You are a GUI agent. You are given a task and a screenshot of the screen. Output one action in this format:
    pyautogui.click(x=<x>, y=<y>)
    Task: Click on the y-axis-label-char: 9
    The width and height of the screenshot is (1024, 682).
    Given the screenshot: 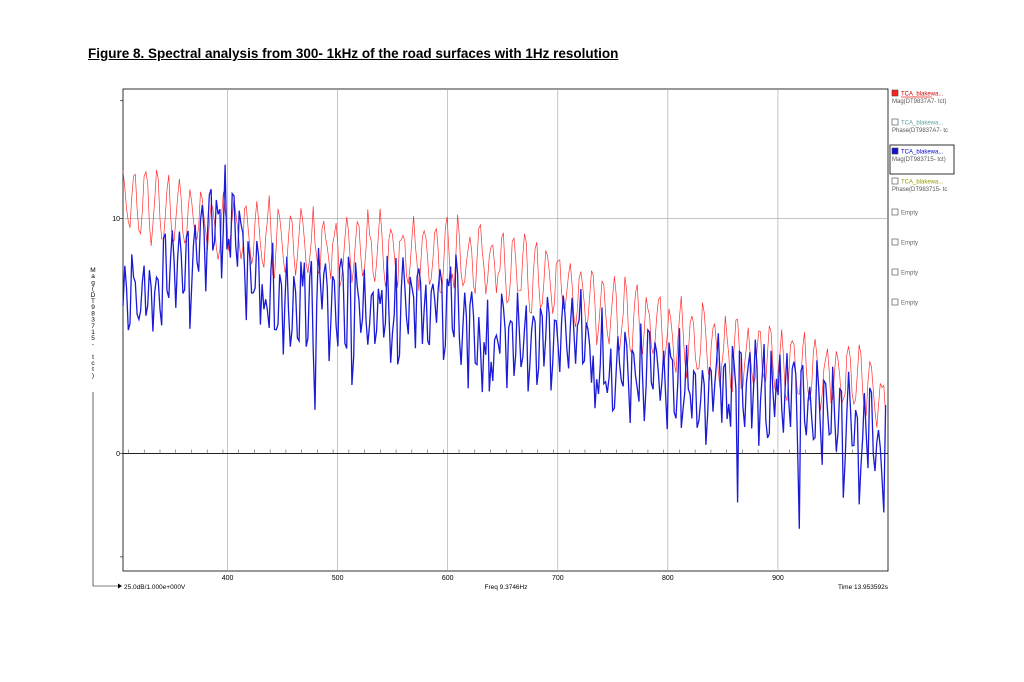 What is the action you would take?
    pyautogui.click(x=93, y=307)
    